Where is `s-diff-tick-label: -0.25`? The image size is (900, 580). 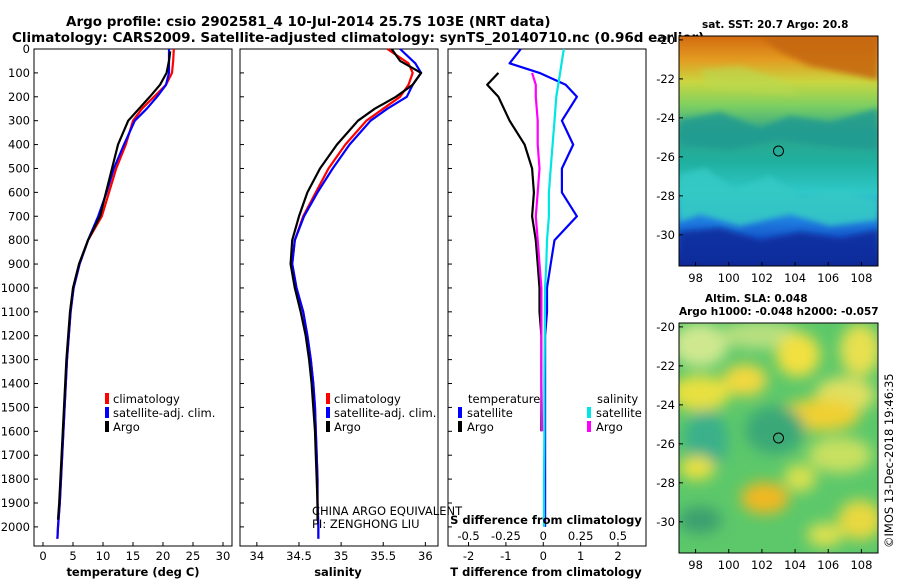 s-diff-tick-label: -0.25 is located at coordinates (506, 536).